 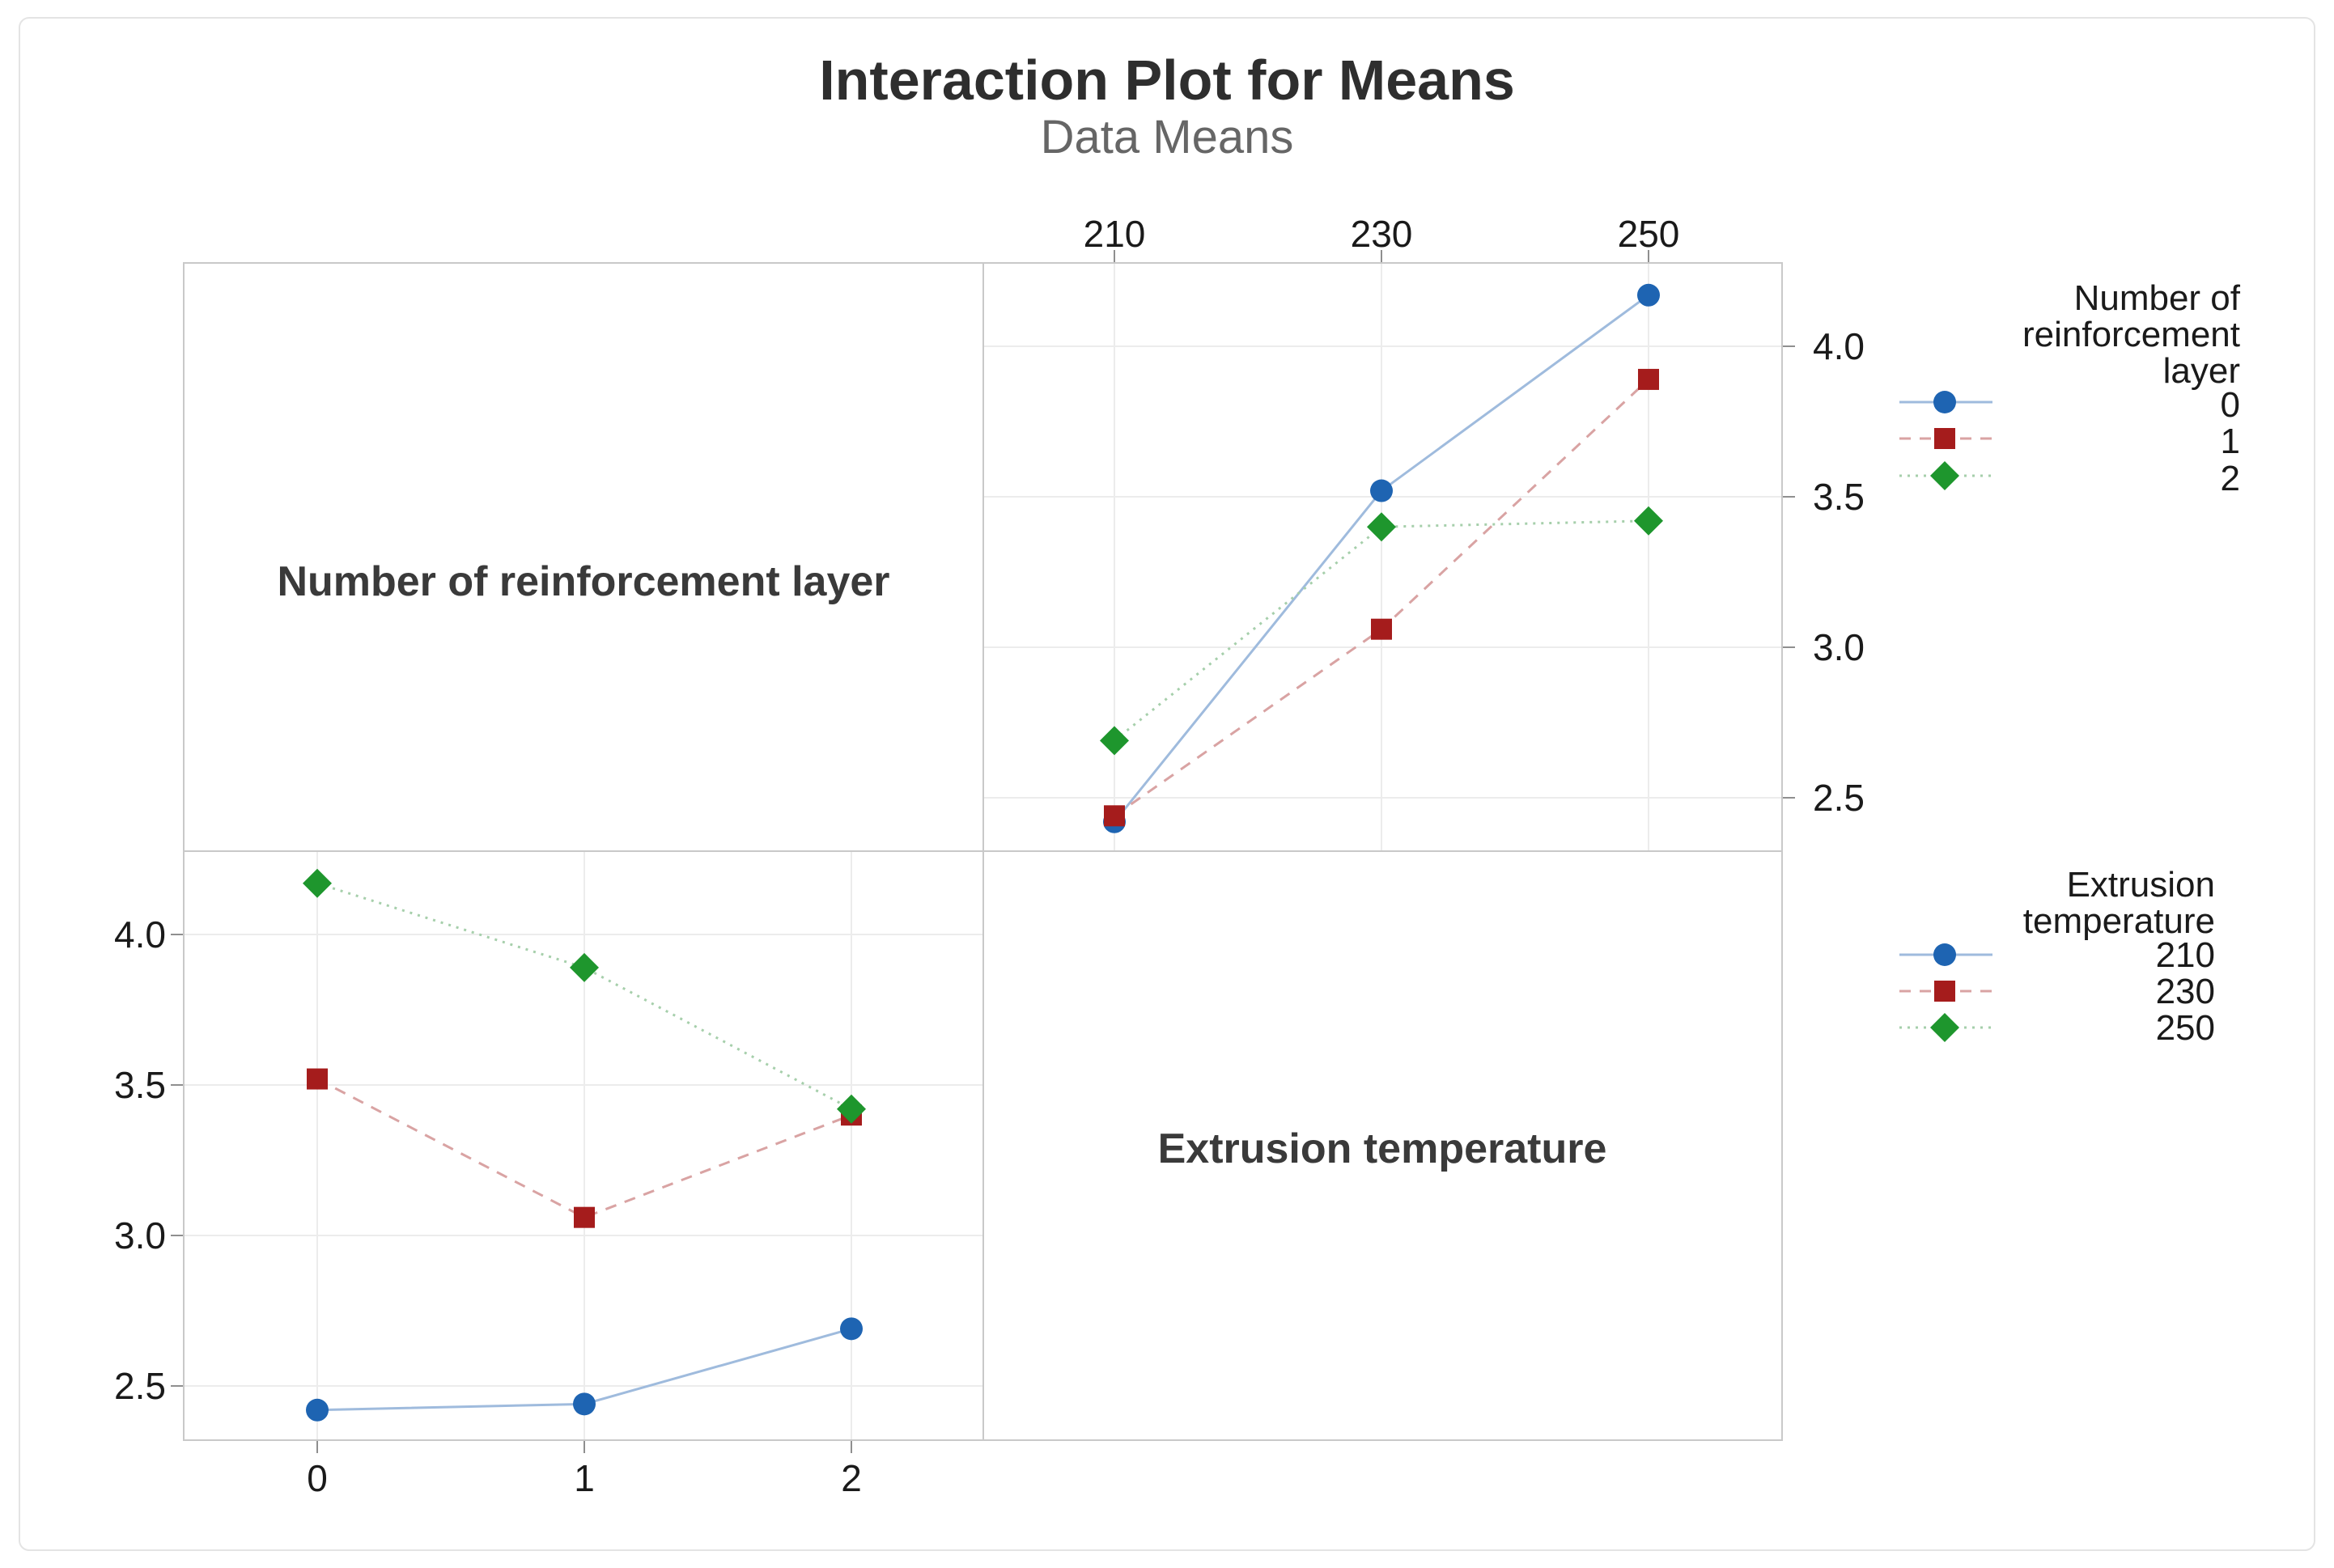 I want to click on legend-title-line: layer, so click(x=2201, y=371).